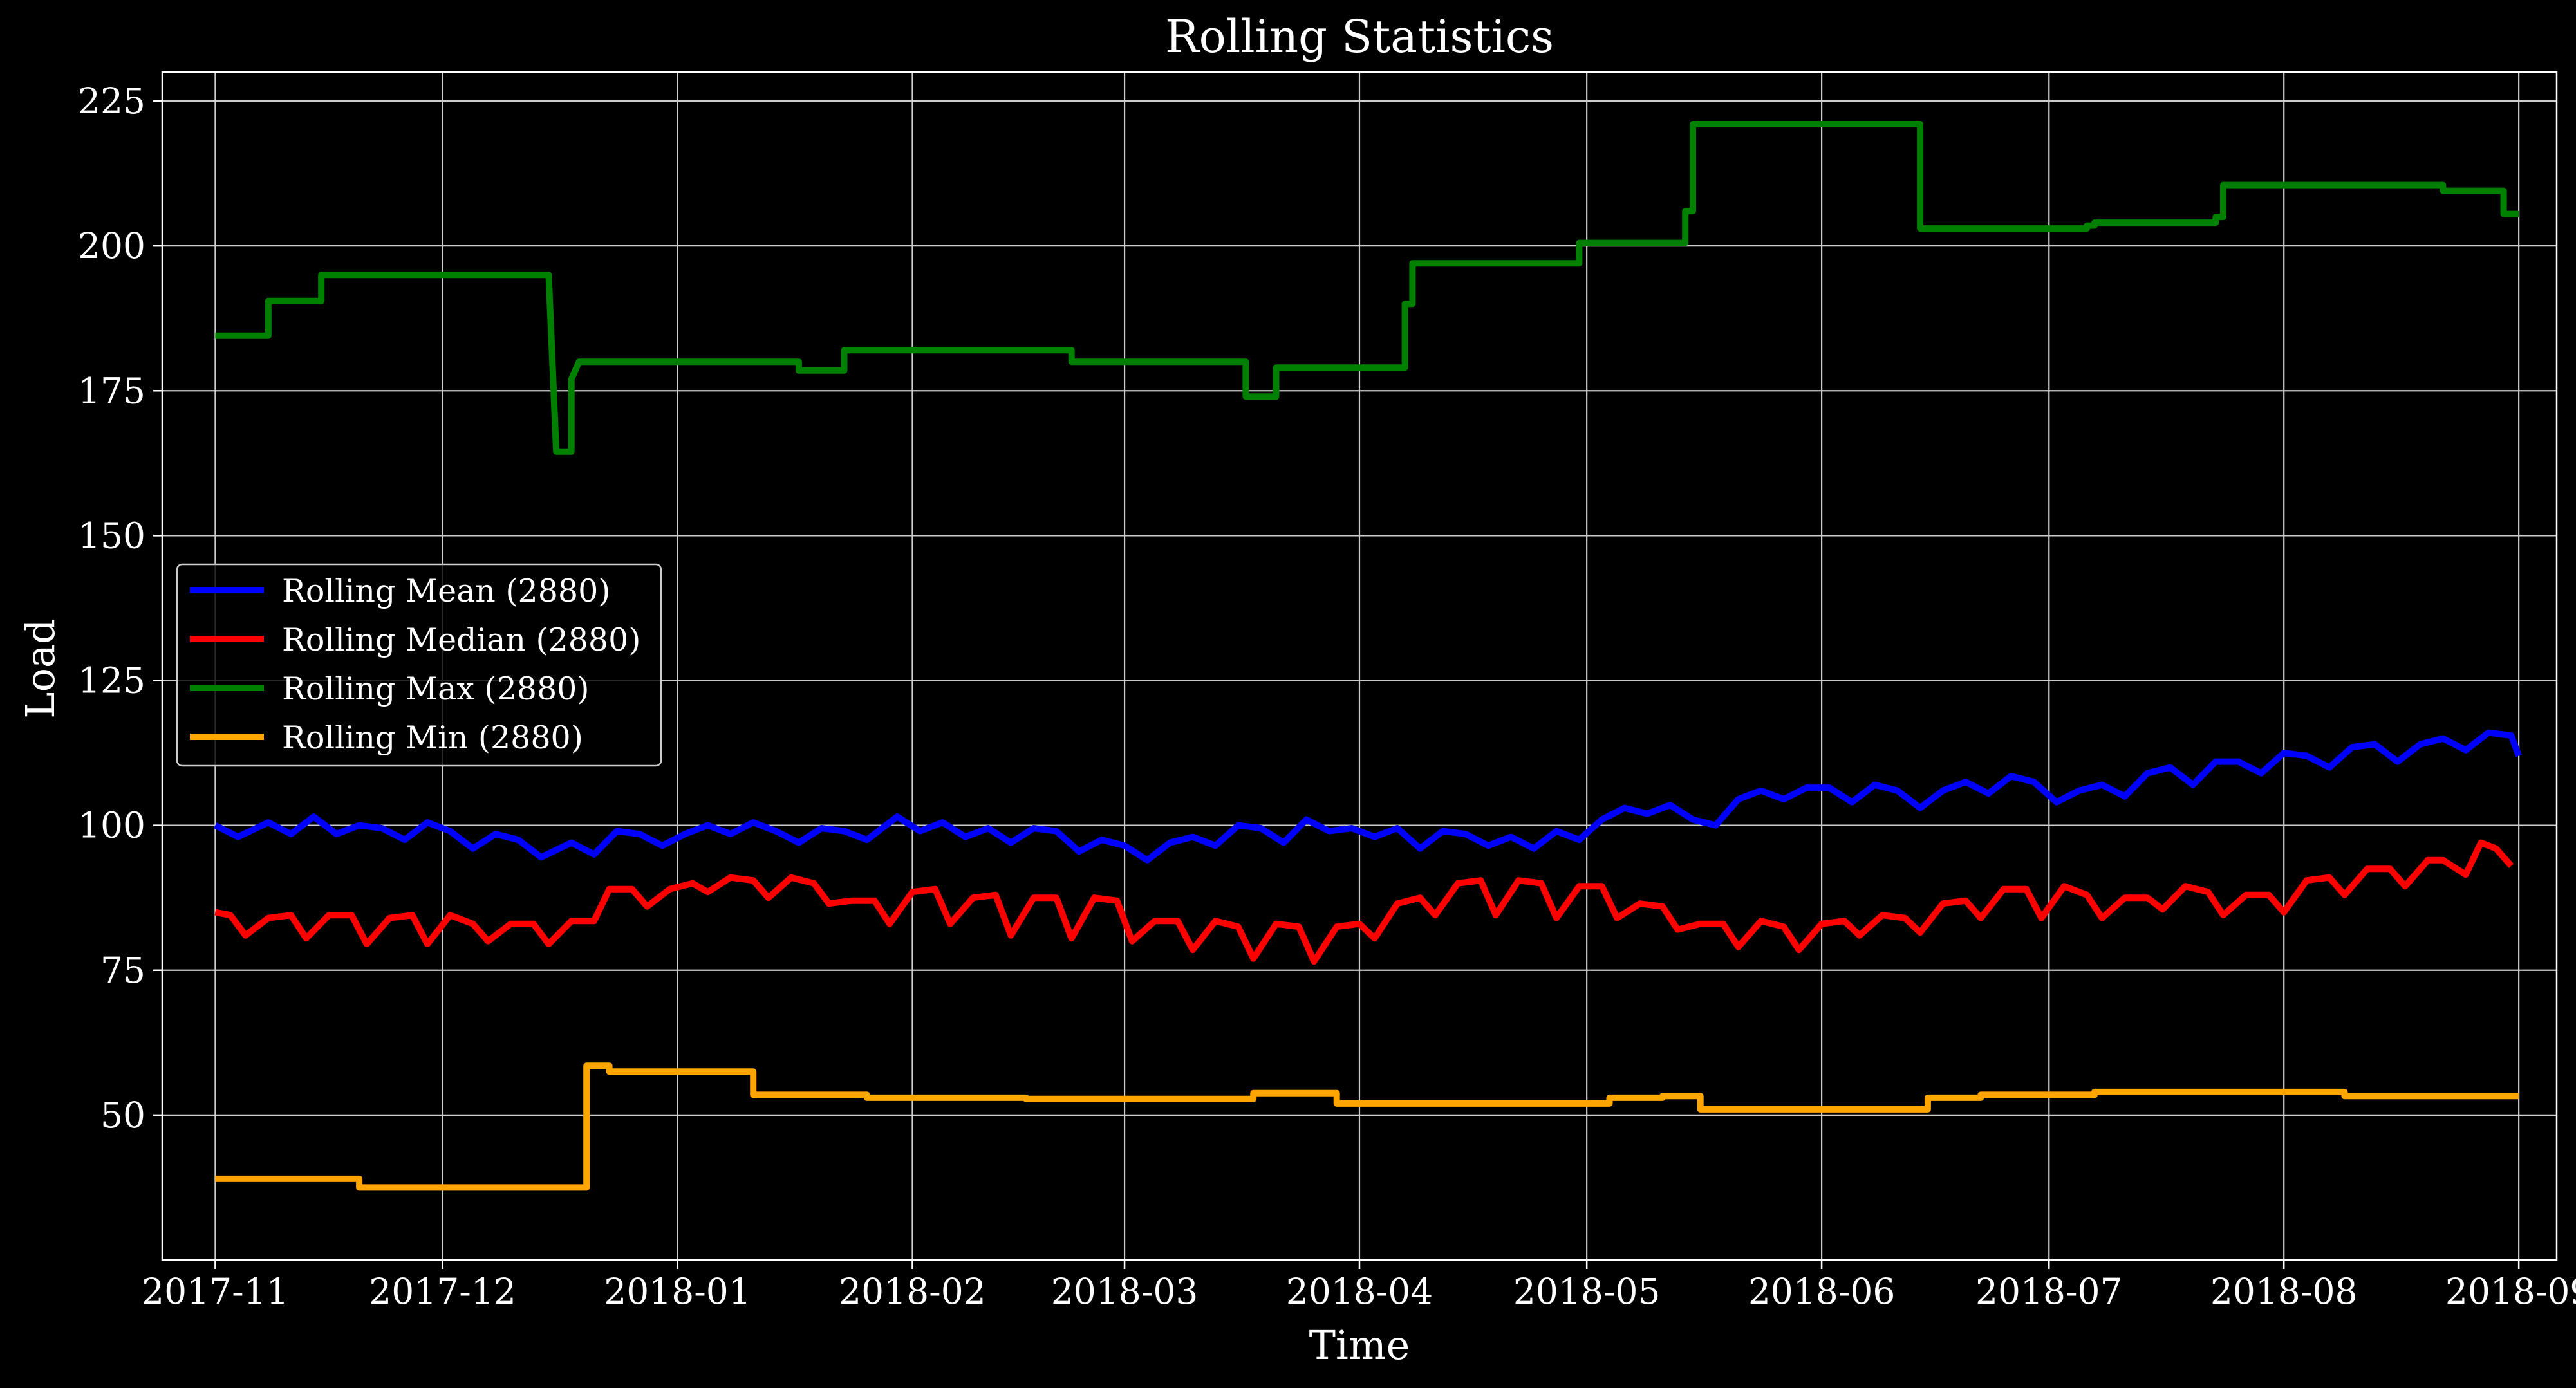  I want to click on legend-label: Rolling Median (2880), so click(461, 640).